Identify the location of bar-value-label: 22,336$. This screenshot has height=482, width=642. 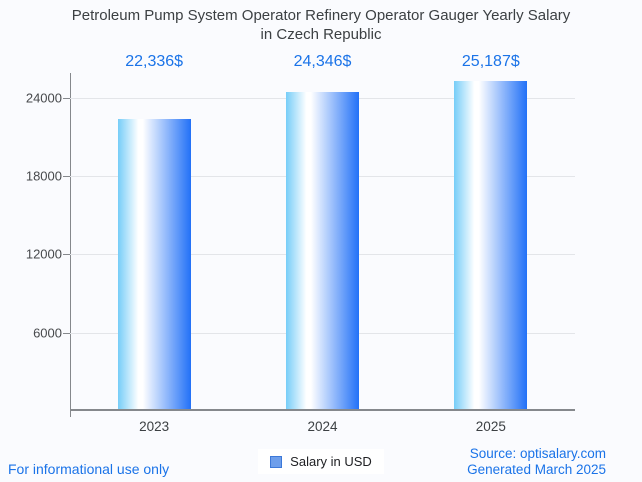
(154, 61).